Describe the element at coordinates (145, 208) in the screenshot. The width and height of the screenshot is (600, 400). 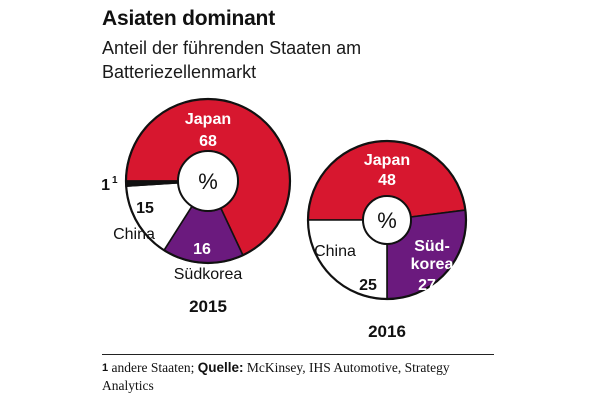
I see `slice-value-label: 15` at that location.